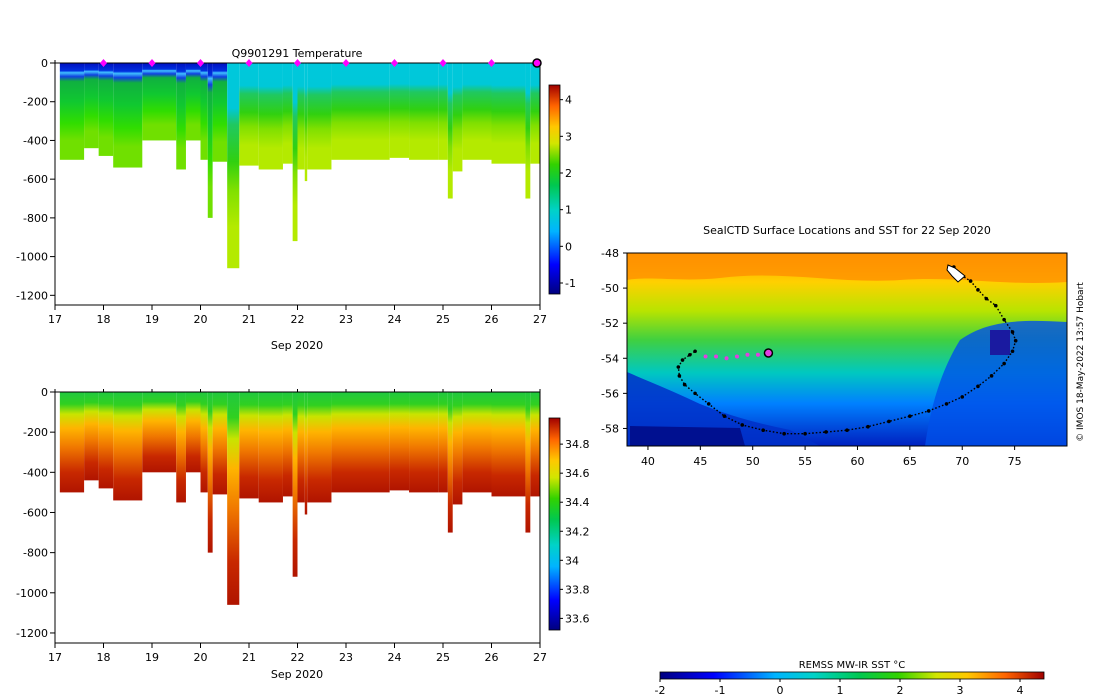  Describe the element at coordinates (35, 102) in the screenshot. I see `y-tick-label: -200` at that location.